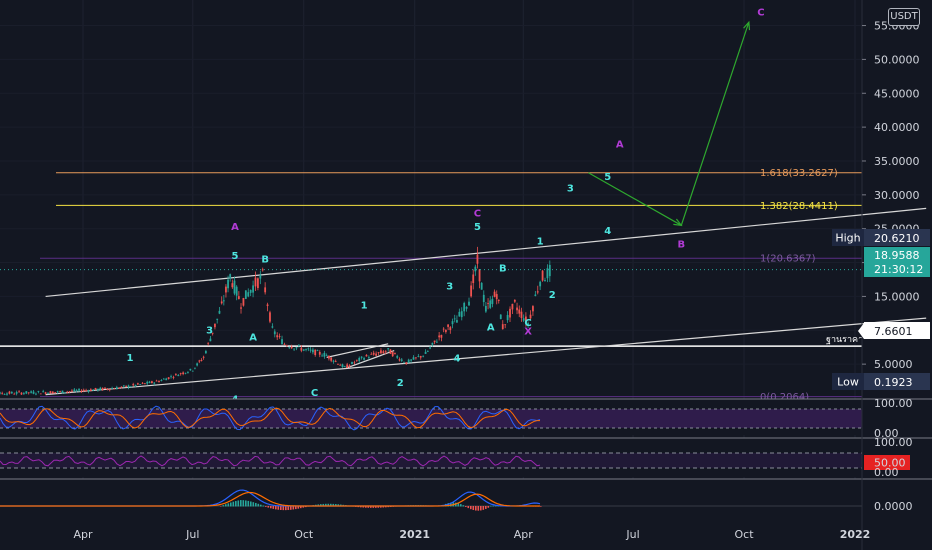 This screenshot has height=550, width=932. I want to click on rsi-line, so click(270, 461).